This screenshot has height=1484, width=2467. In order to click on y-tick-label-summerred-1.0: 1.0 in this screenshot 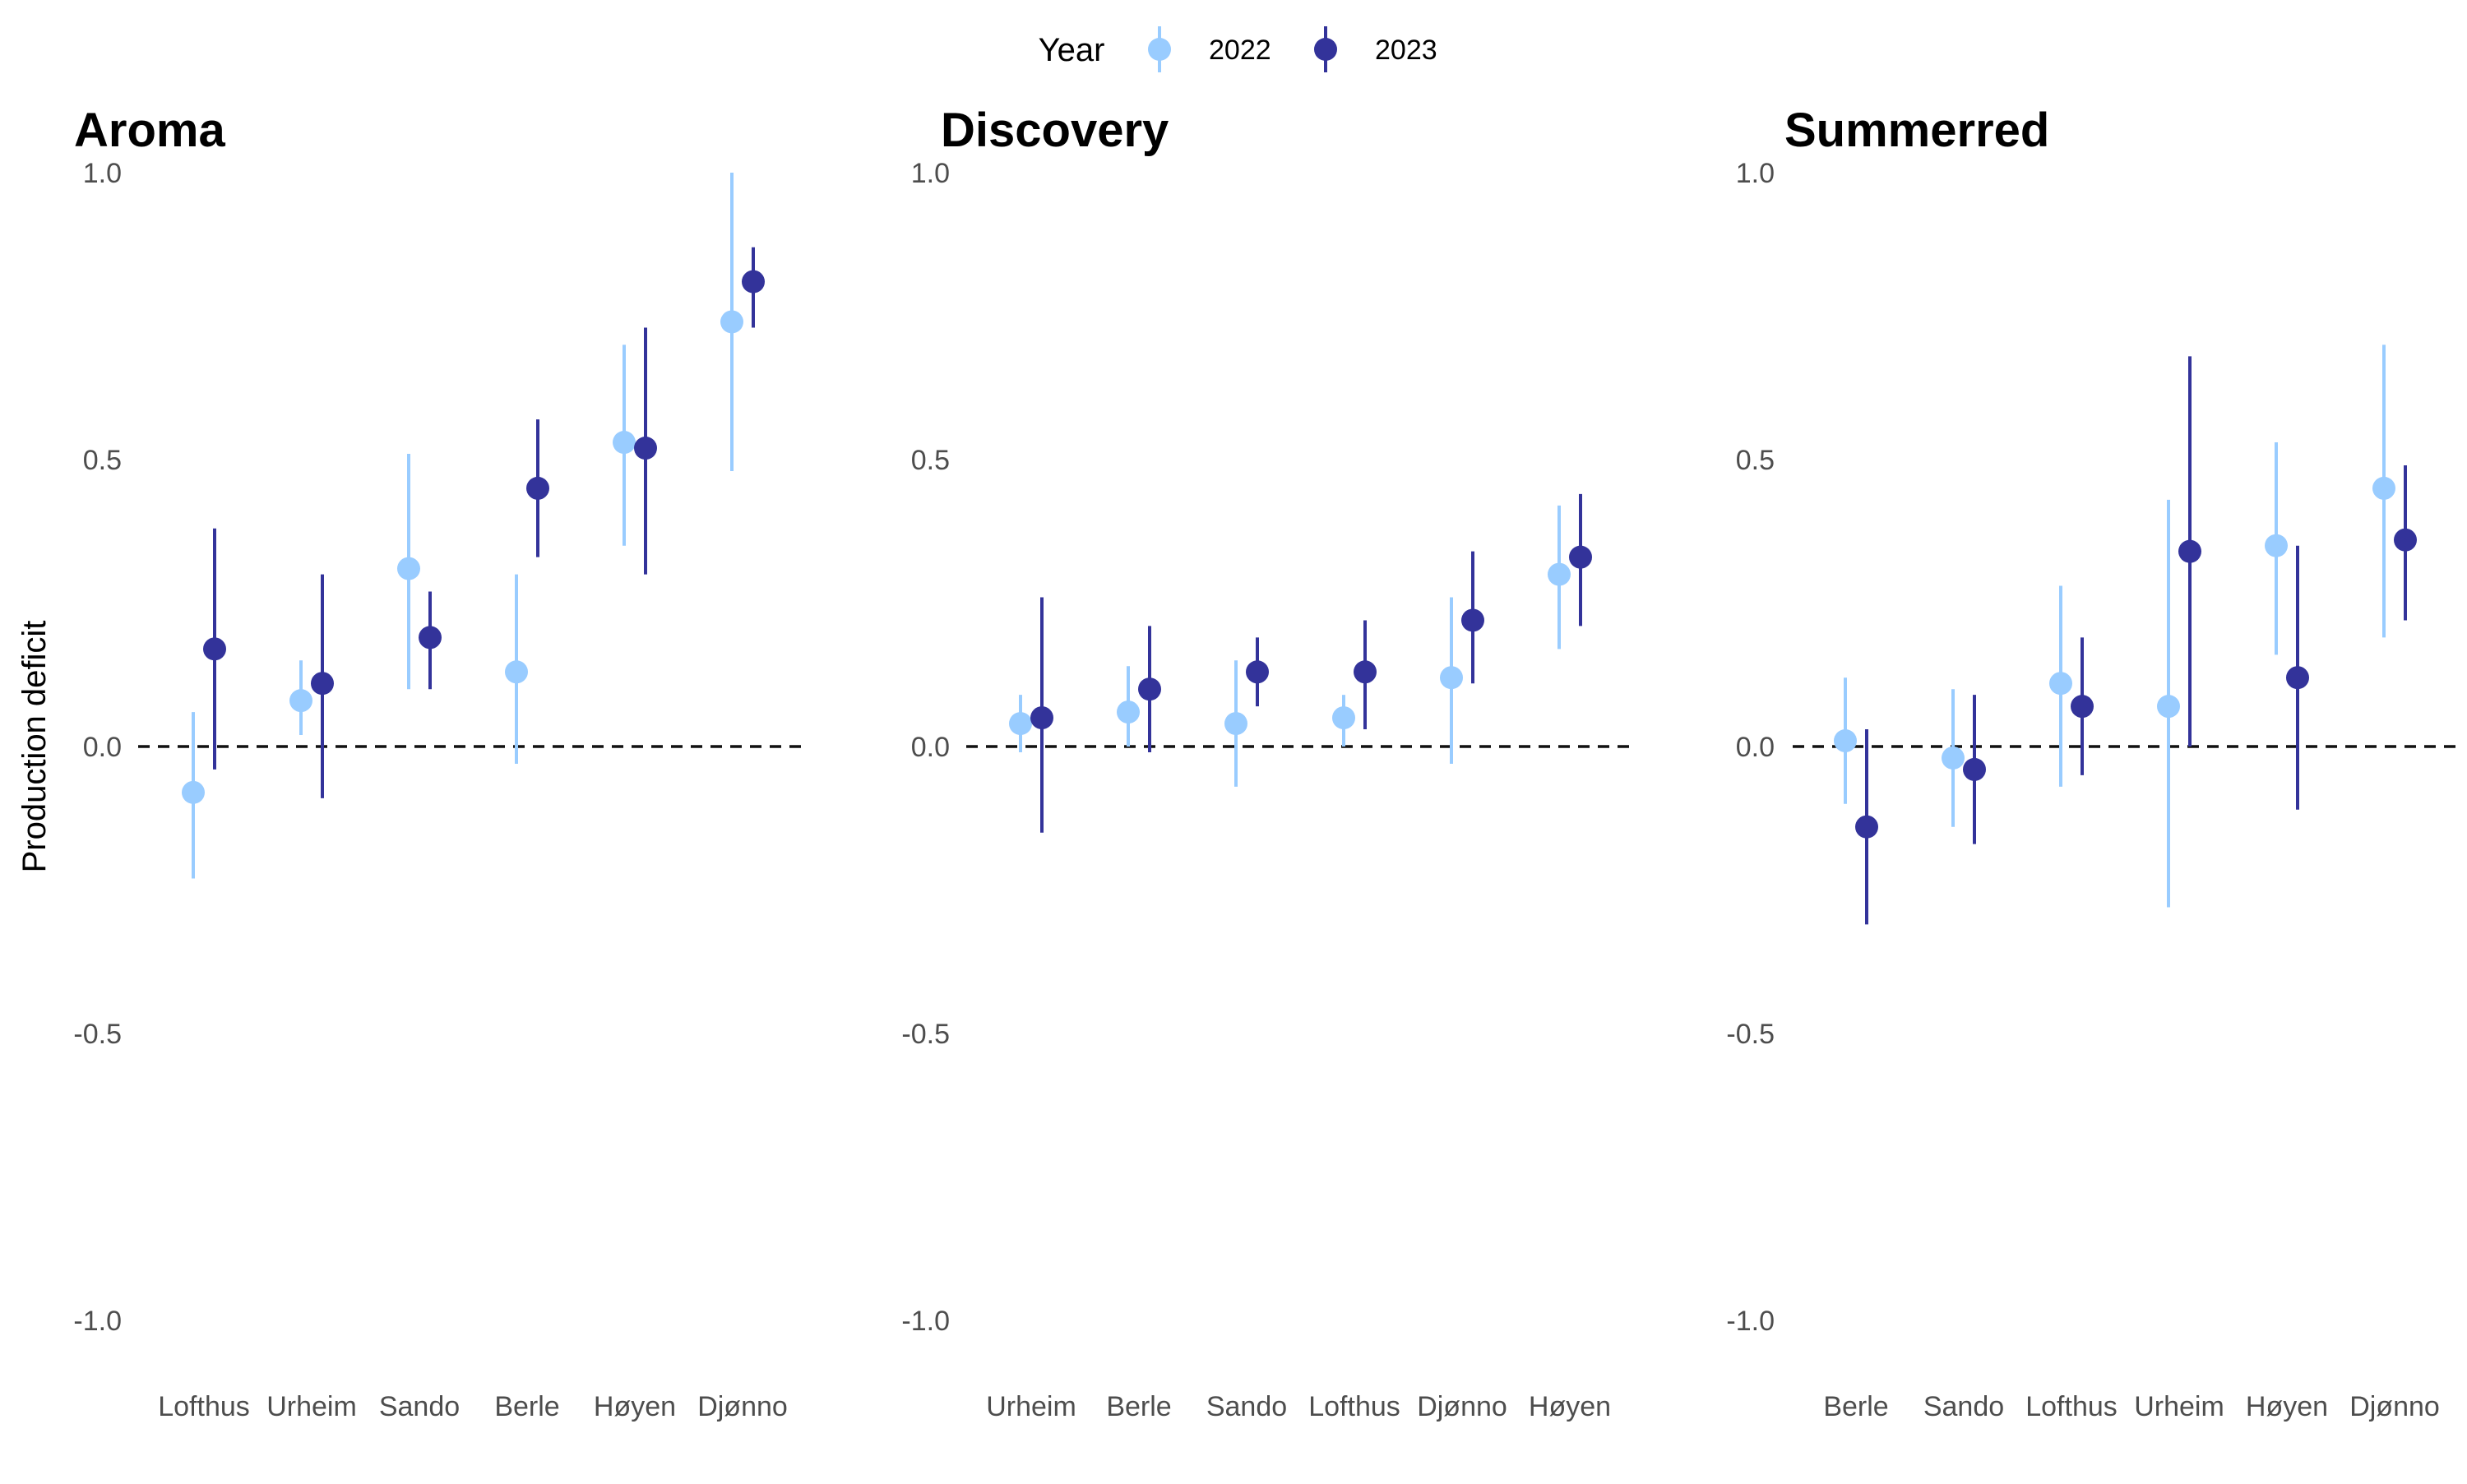, I will do `click(1755, 173)`.